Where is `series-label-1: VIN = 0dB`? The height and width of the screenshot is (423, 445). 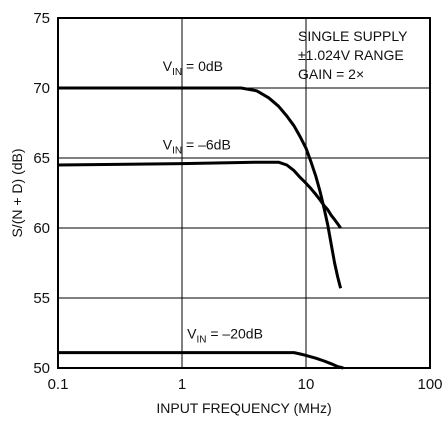 series-label-1: VIN = 0dB is located at coordinates (193, 68).